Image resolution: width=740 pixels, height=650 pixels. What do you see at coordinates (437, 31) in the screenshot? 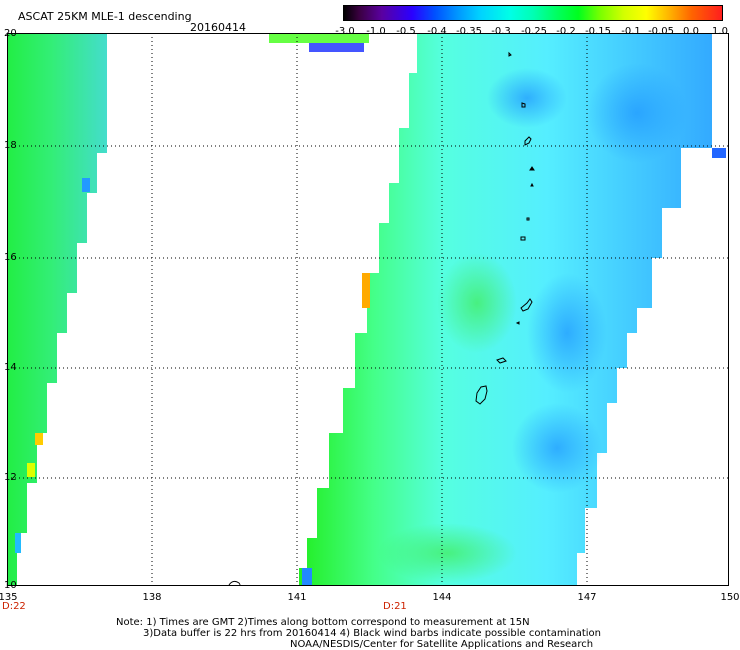
I see `colorbar-tick: -0.4` at bounding box center [437, 31].